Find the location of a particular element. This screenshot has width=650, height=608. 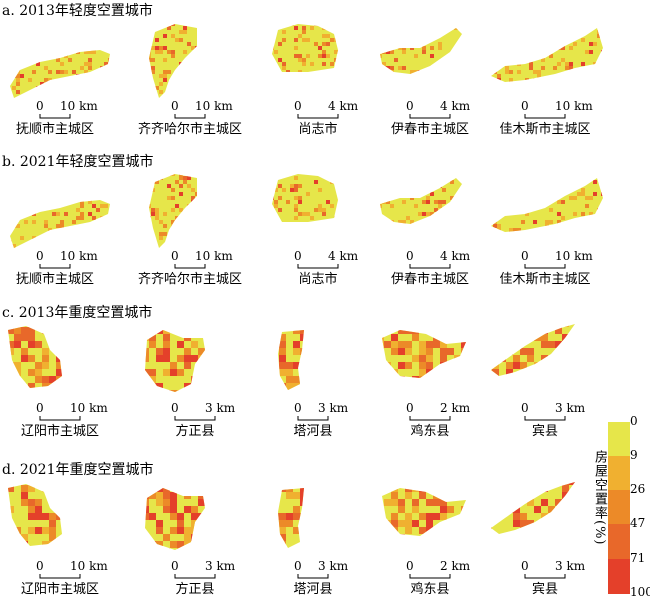

scale-distance-label: 10 km is located at coordinates (79, 256).